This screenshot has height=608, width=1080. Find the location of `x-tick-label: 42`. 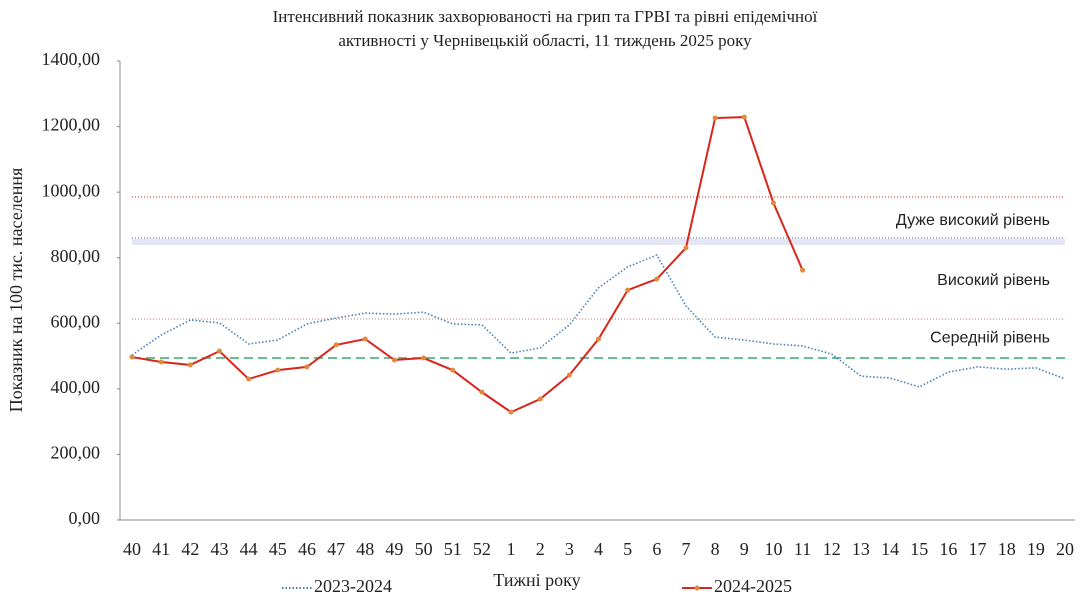

x-tick-label: 42 is located at coordinates (190, 549).